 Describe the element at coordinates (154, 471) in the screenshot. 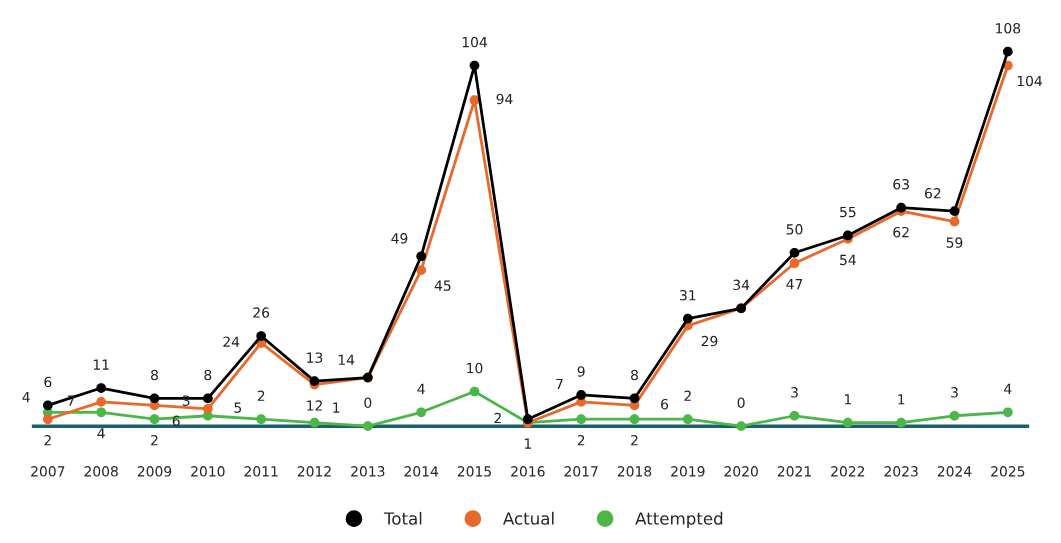

I see `x-tick-label: 2009` at that location.